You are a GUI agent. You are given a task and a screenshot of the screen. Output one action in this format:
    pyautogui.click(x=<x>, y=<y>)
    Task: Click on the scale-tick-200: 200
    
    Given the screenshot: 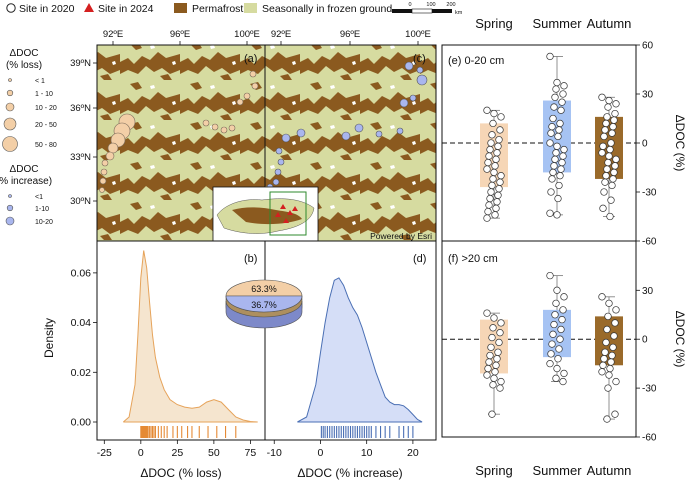 What is the action you would take?
    pyautogui.click(x=450, y=5)
    